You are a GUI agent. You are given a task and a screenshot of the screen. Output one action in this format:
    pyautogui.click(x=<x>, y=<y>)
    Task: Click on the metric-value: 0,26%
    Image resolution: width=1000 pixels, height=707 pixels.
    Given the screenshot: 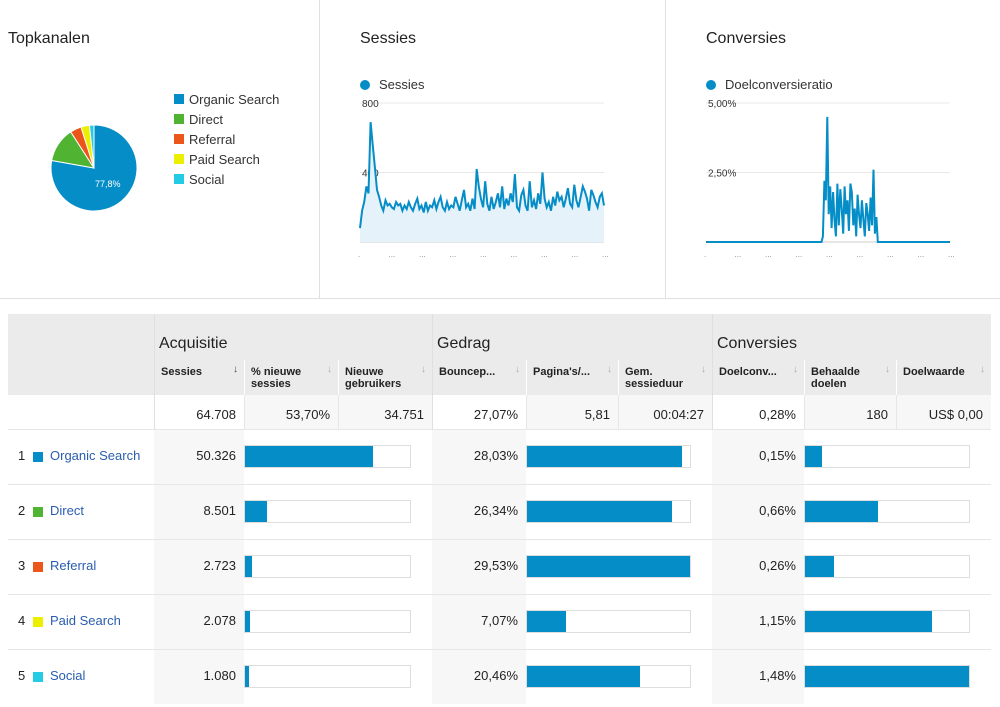 What is the action you would take?
    pyautogui.click(x=777, y=565)
    